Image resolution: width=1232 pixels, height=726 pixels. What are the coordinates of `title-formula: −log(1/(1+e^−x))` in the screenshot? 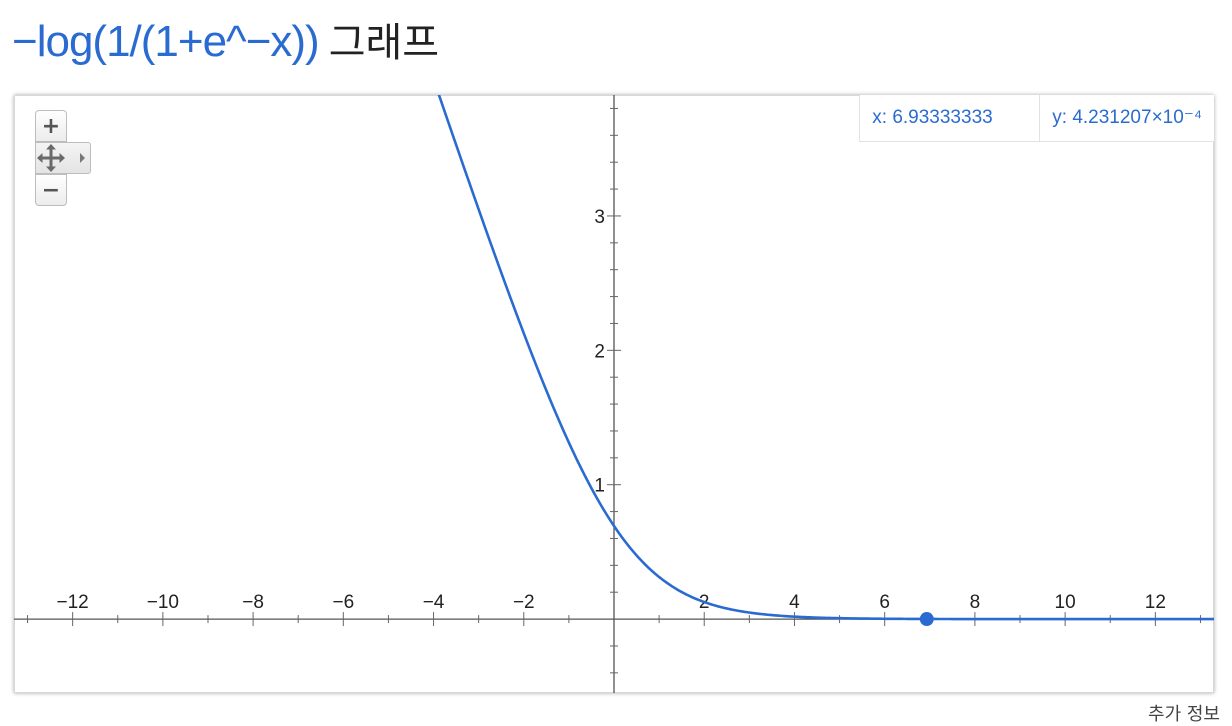 It's located at (166, 41).